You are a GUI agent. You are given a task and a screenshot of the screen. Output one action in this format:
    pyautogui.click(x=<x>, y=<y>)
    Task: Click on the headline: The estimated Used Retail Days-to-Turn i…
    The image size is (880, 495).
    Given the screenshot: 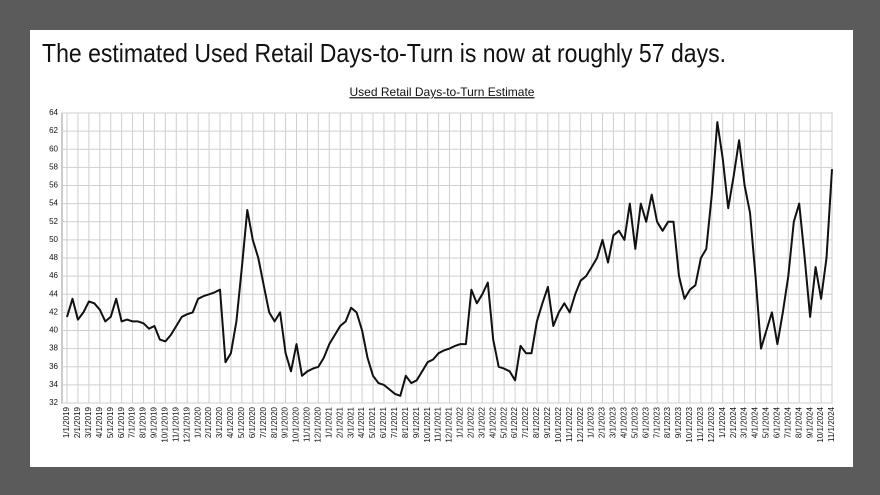 What is the action you would take?
    pyautogui.click(x=384, y=53)
    